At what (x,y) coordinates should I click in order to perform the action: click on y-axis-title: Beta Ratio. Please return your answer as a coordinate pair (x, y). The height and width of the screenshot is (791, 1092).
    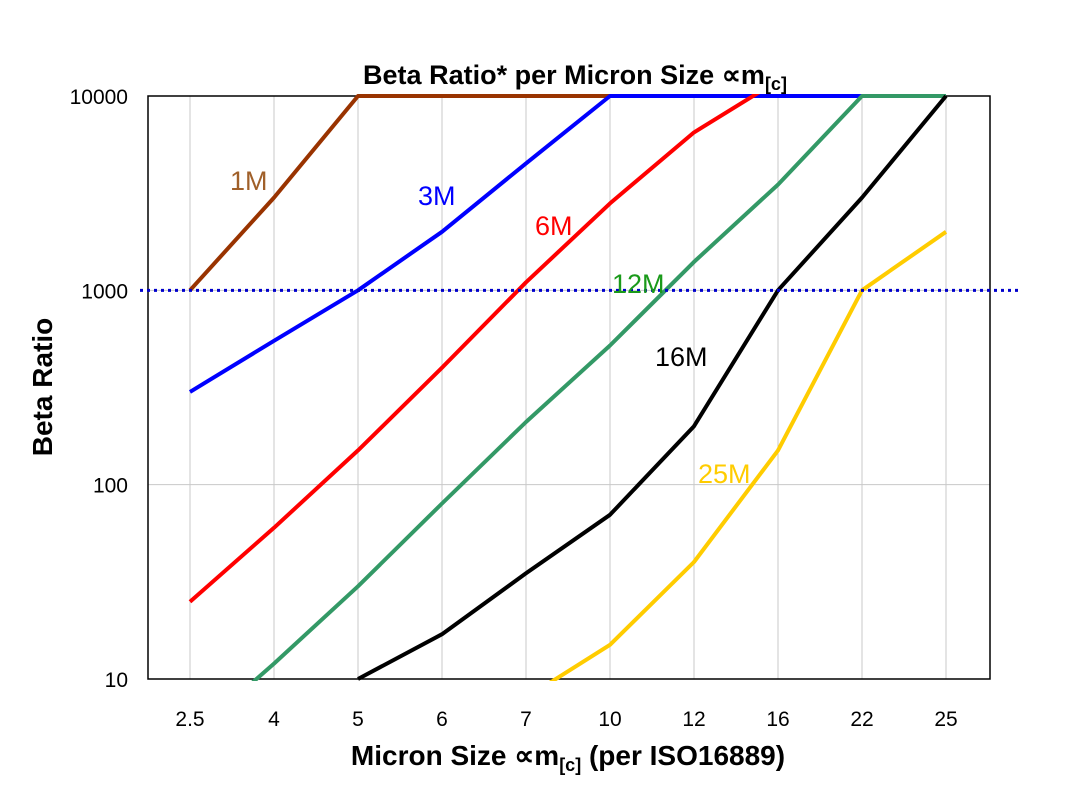
    Looking at the image, I should click on (42, 387).